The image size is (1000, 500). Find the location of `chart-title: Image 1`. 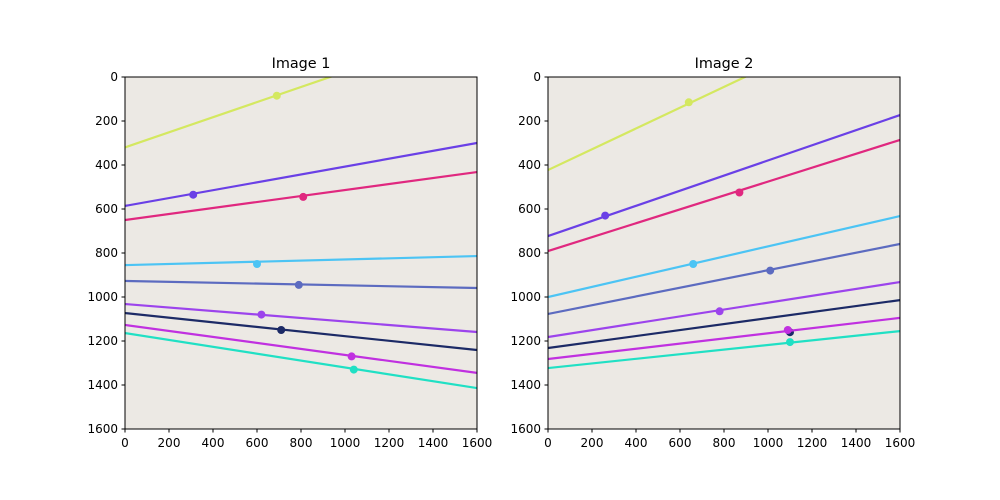

chart-title: Image 1 is located at coordinates (301, 64).